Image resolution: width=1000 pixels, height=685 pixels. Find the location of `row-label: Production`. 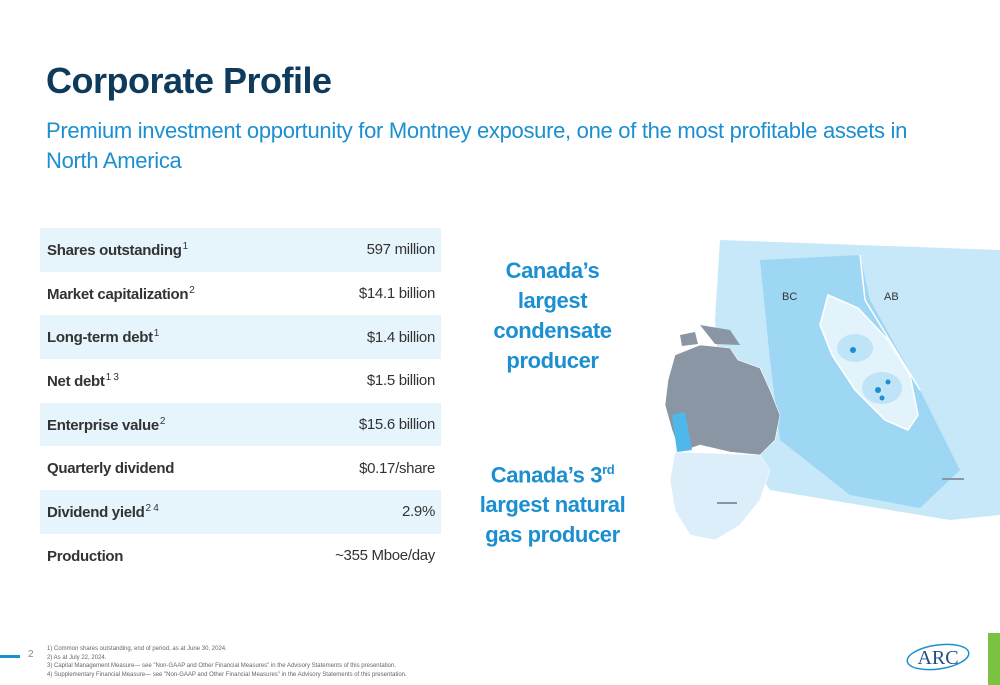

row-label: Production is located at coordinates (85, 556).